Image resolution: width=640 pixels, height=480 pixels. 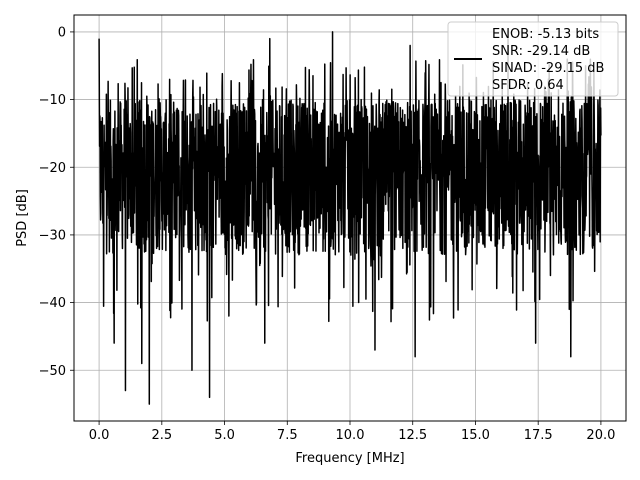 I want to click on y-axis-label: PSD [dB], so click(x=22, y=218).